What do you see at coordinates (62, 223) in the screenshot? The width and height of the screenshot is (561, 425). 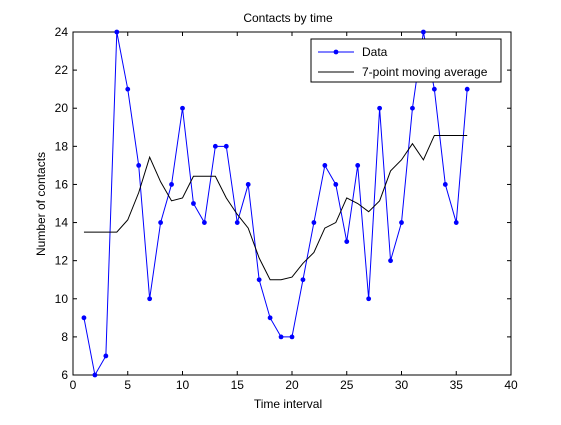 I see `y-tick-label: 14` at bounding box center [62, 223].